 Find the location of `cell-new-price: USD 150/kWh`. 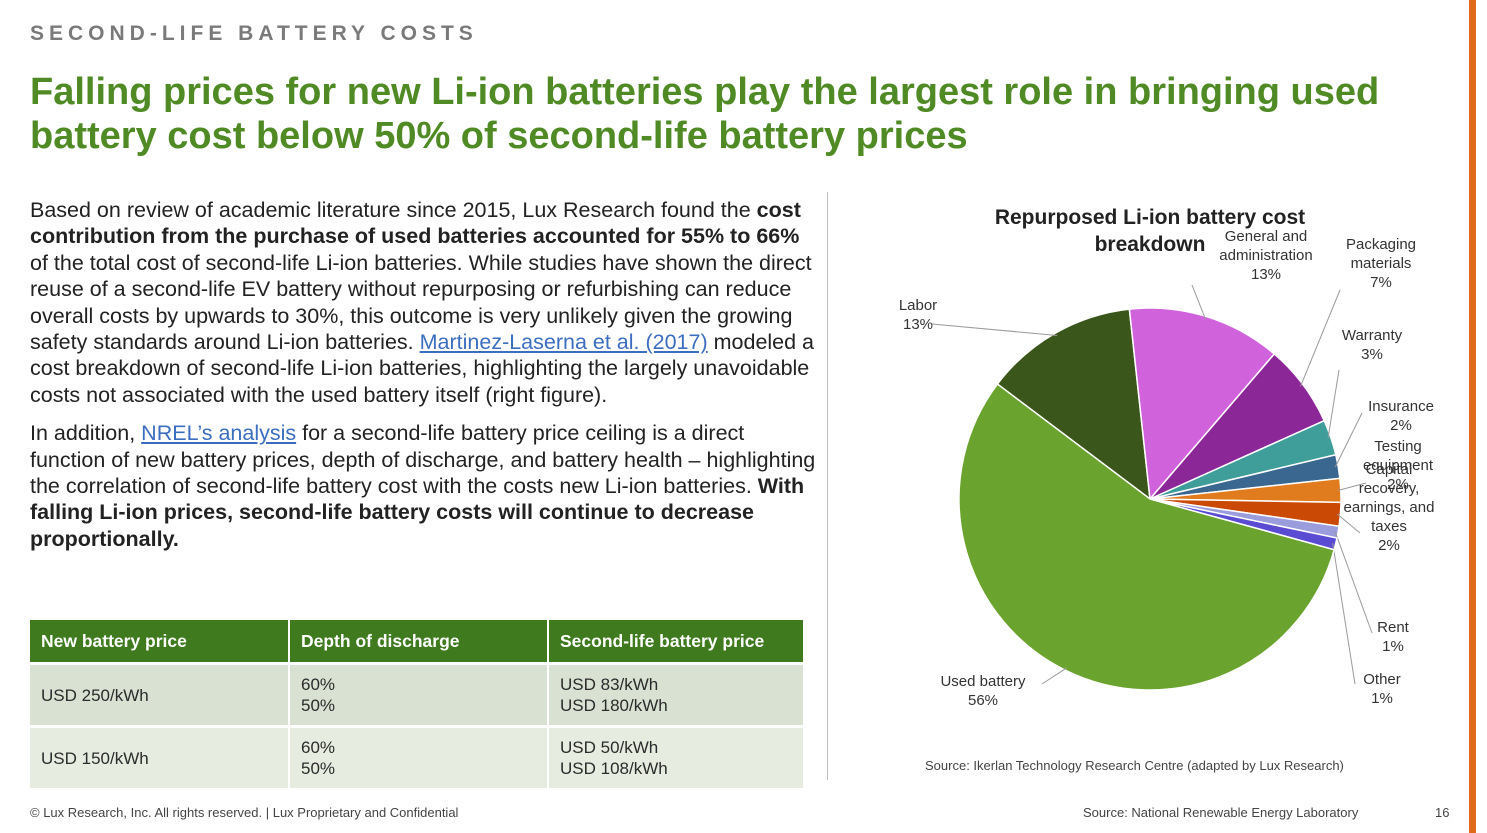

cell-new-price: USD 150/kWh is located at coordinates (160, 759).